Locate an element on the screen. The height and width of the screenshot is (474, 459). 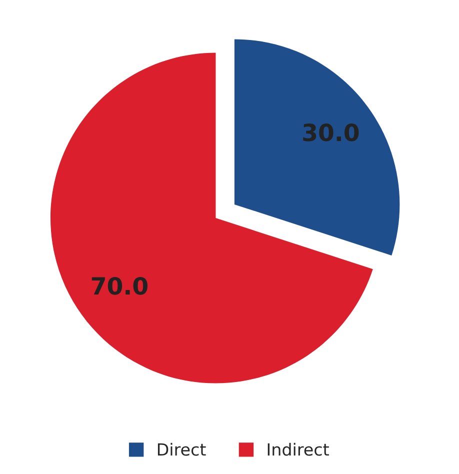
legend-label: Direct is located at coordinates (182, 449).